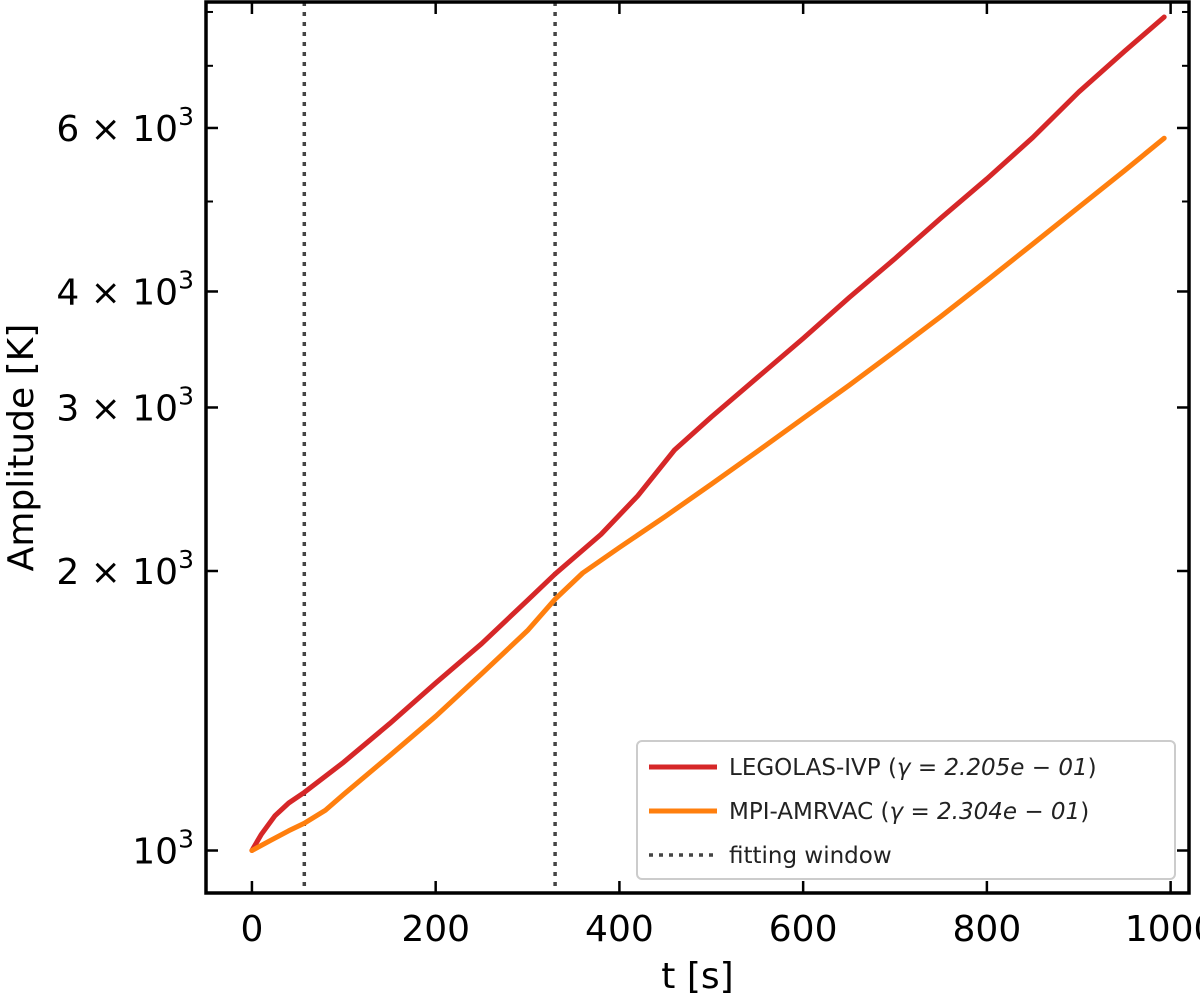  What do you see at coordinates (435, 929) in the screenshot?
I see `x-tick-label: 200` at bounding box center [435, 929].